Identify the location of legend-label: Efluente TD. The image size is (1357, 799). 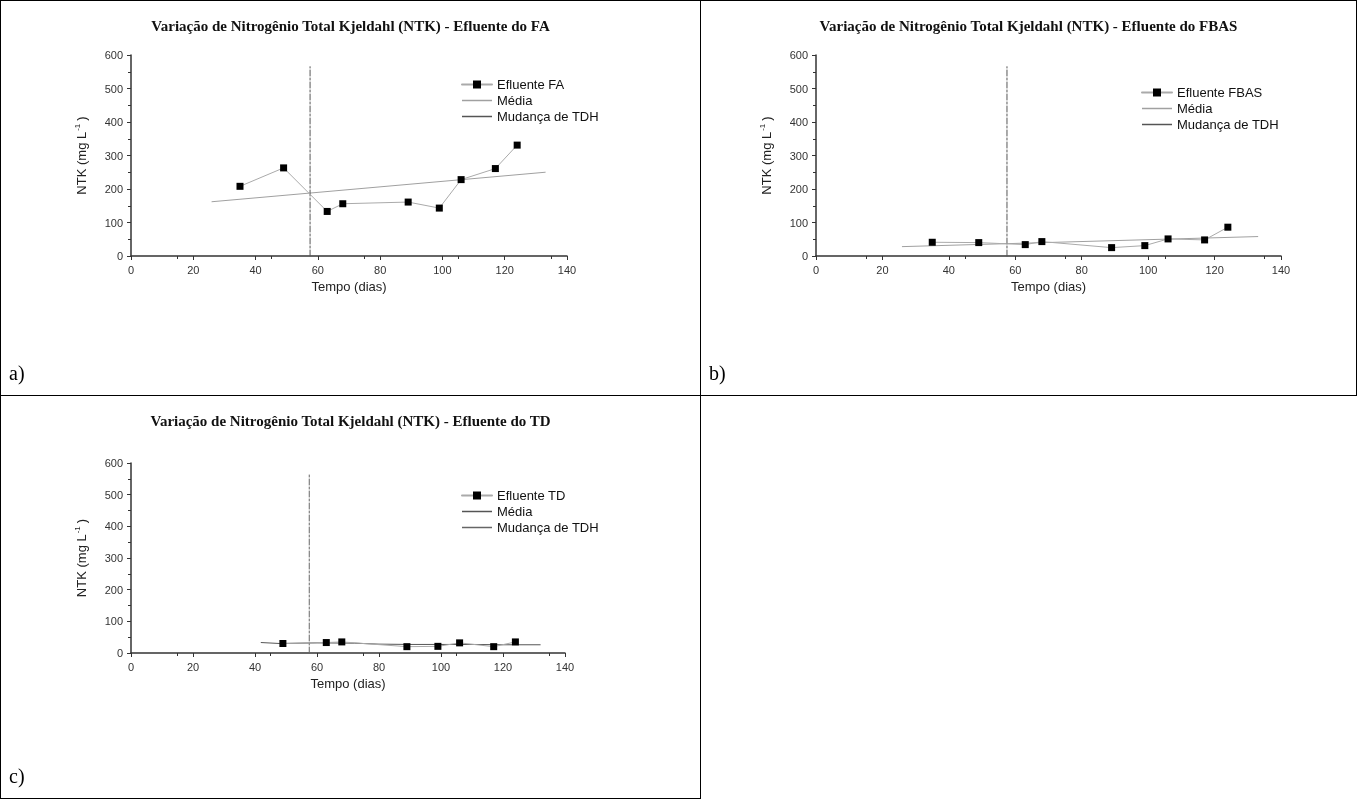
(531, 495).